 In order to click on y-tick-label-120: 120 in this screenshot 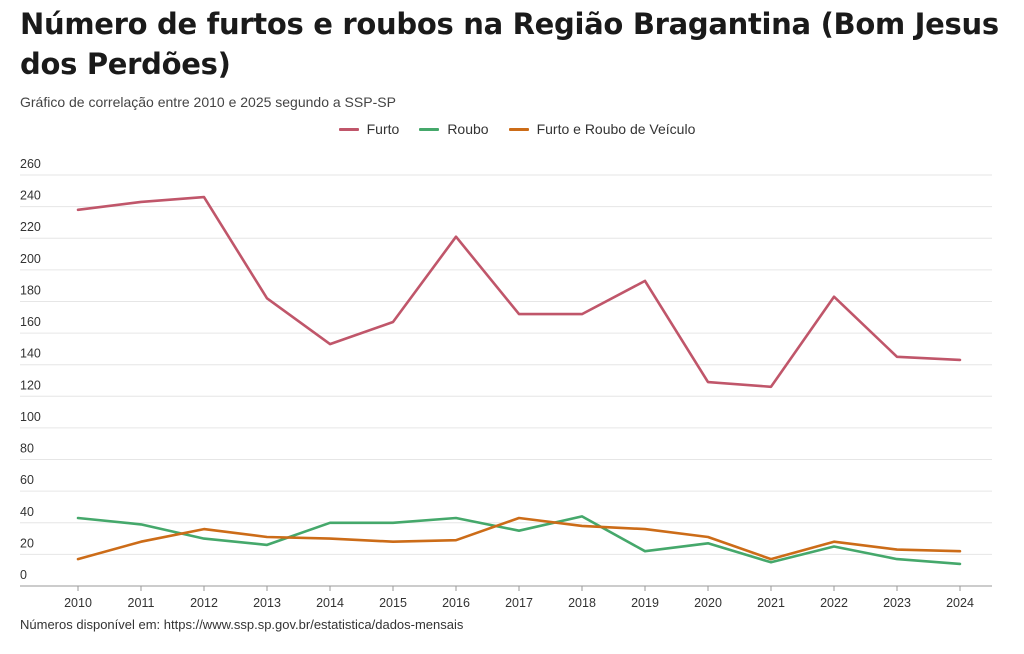, I will do `click(30, 385)`.